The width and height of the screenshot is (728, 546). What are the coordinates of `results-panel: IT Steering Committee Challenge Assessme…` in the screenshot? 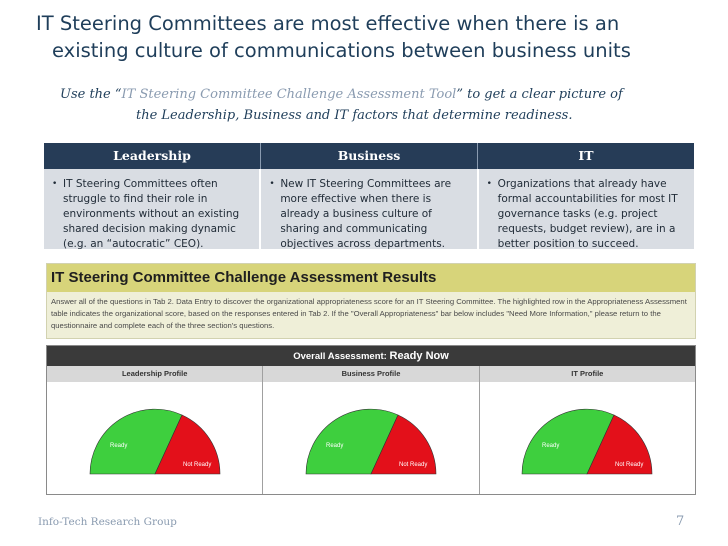 It's located at (371, 301).